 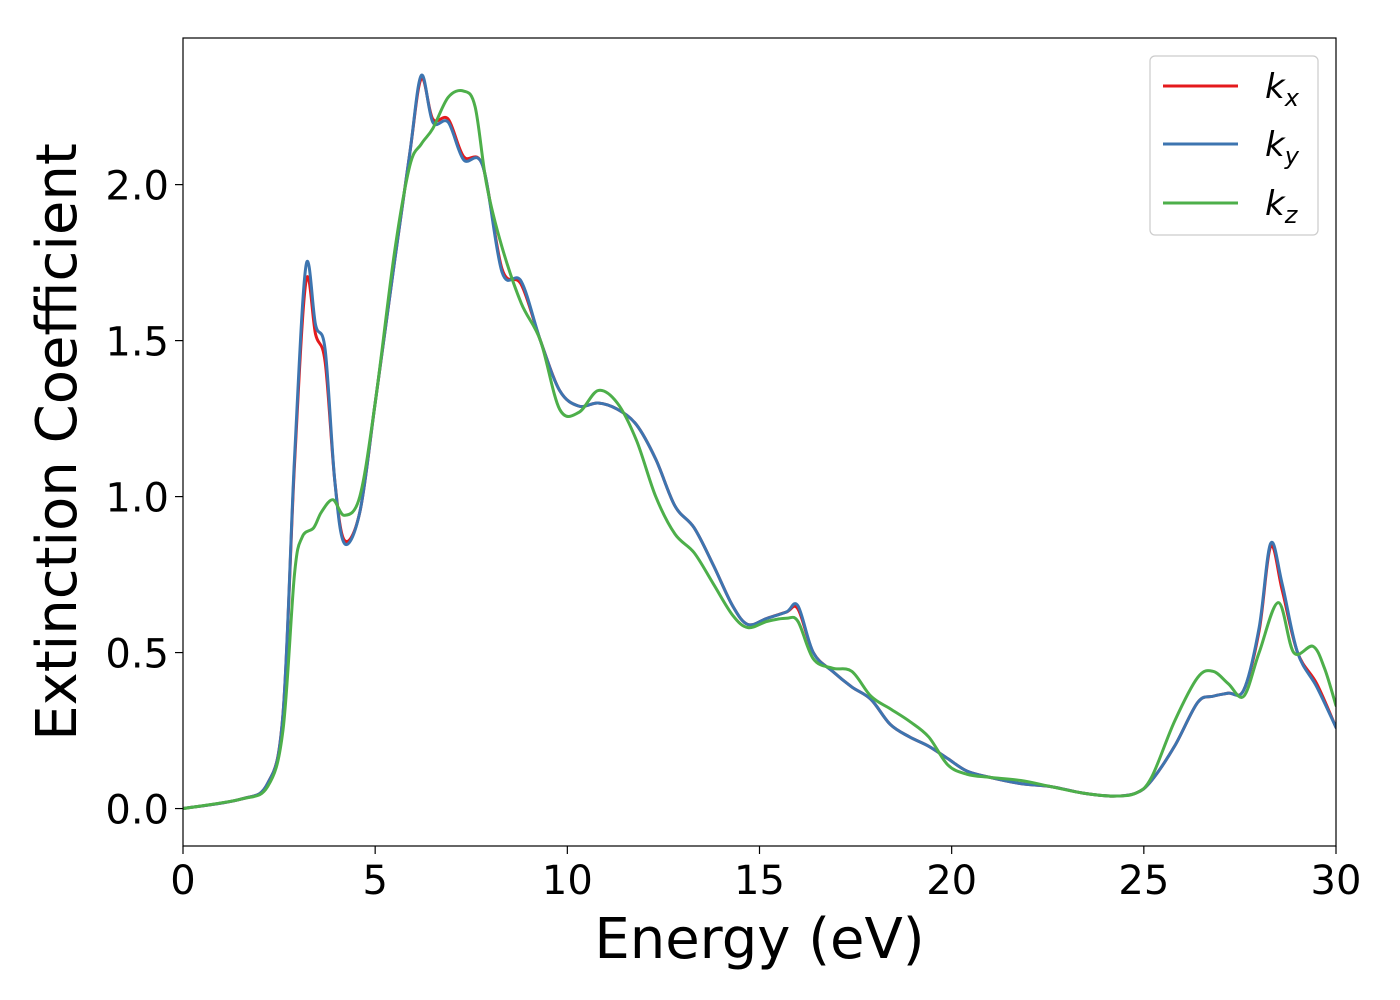 What do you see at coordinates (1336, 881) in the screenshot?
I see `x-tick-label: 30` at bounding box center [1336, 881].